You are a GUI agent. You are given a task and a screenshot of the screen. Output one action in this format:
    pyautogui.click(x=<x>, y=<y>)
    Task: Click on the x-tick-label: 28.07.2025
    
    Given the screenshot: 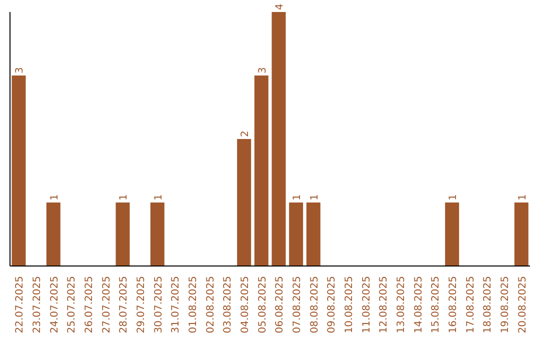 What is the action you would take?
    pyautogui.click(x=124, y=305)
    